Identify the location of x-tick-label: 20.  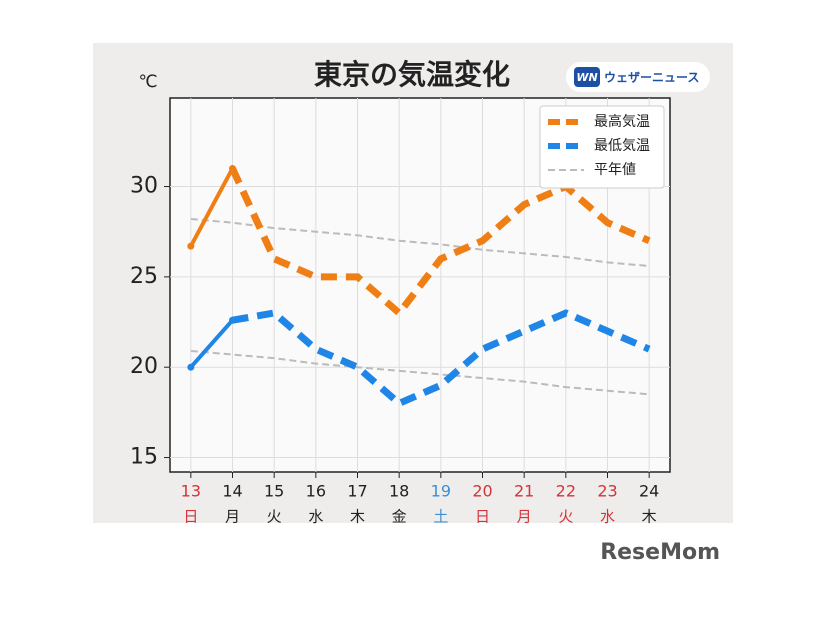
(482, 491).